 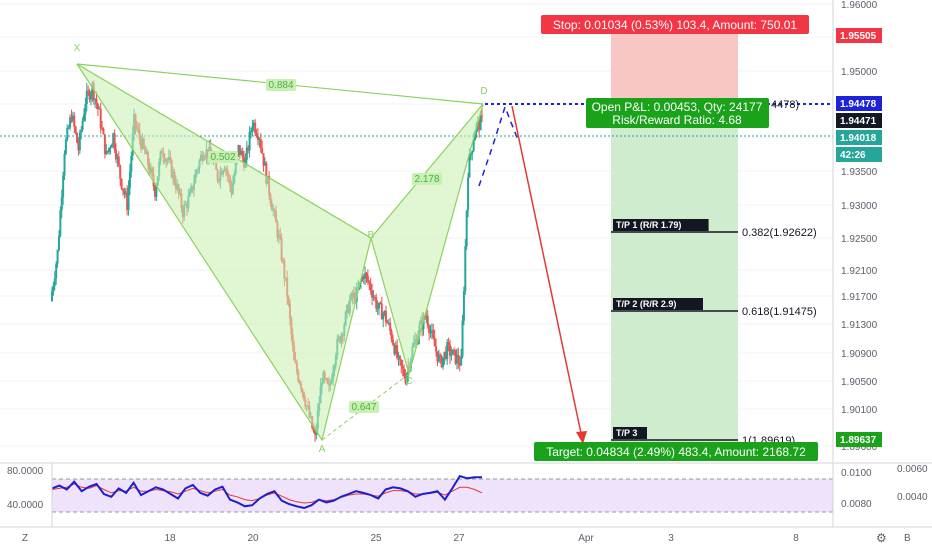 I want to click on osc-right-outer-tick-0: 0.0060, so click(x=912, y=469).